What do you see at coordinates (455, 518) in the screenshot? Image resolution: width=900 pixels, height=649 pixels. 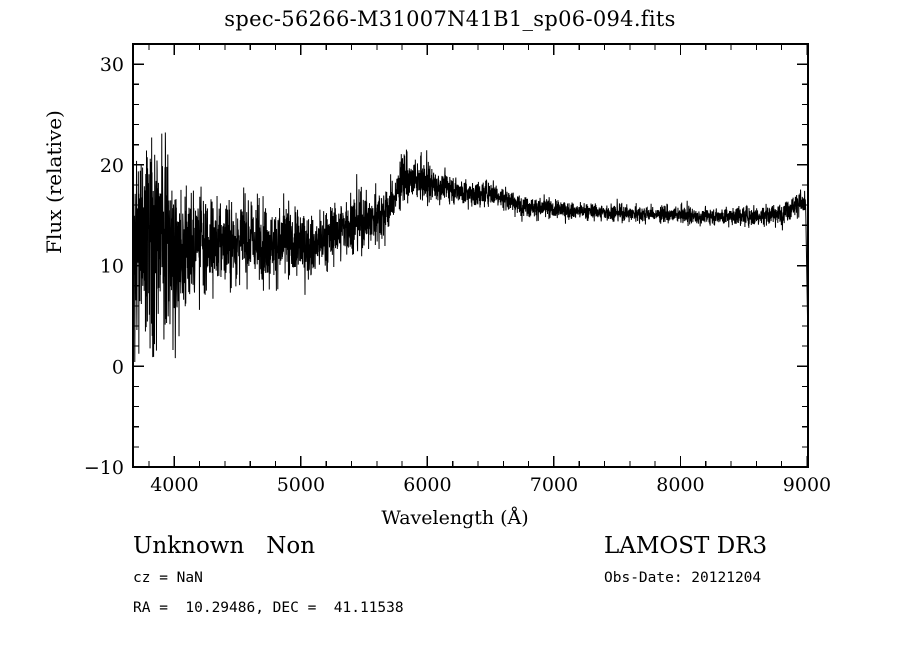 I see `x-axis-label: Wavelength (Å)` at bounding box center [455, 518].